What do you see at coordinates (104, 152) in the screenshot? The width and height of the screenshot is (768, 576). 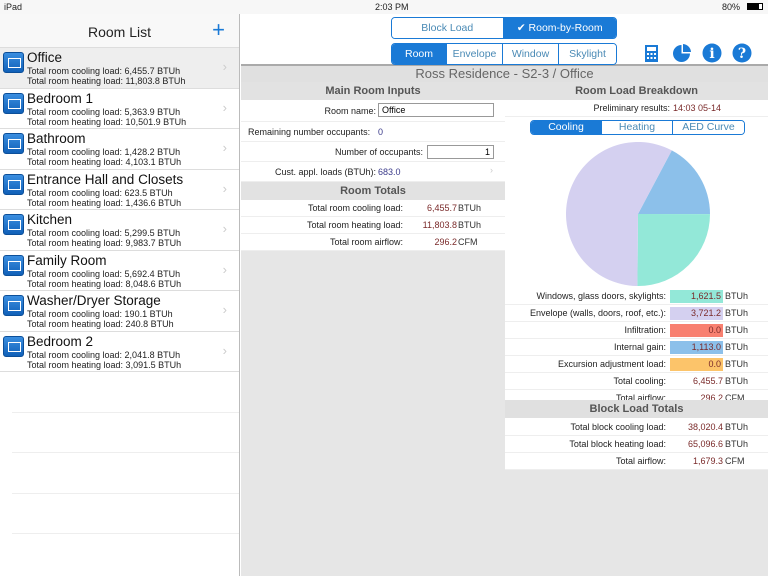 I see `room-cooling-load: Total room cooling load: 1,428.2 BTUh` at bounding box center [104, 152].